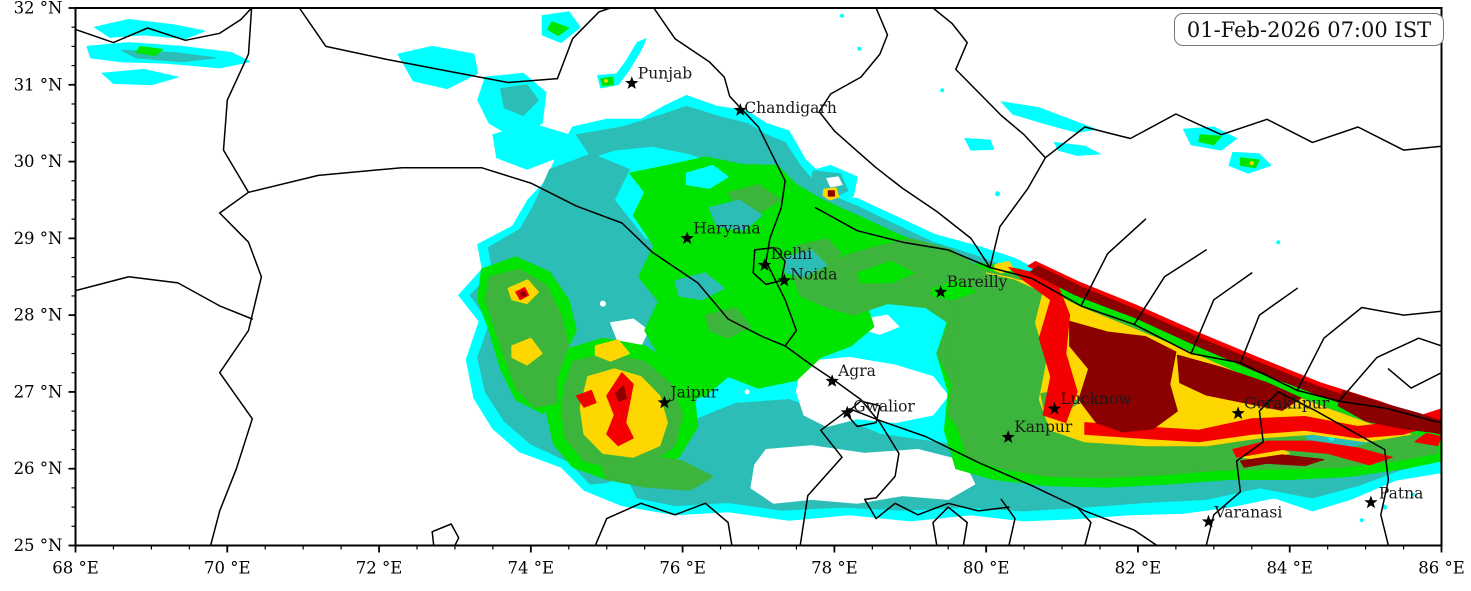 Image resolution: width=1471 pixels, height=591 pixels. What do you see at coordinates (1441, 568) in the screenshot?
I see `x-tick-label: 86 °E` at bounding box center [1441, 568].